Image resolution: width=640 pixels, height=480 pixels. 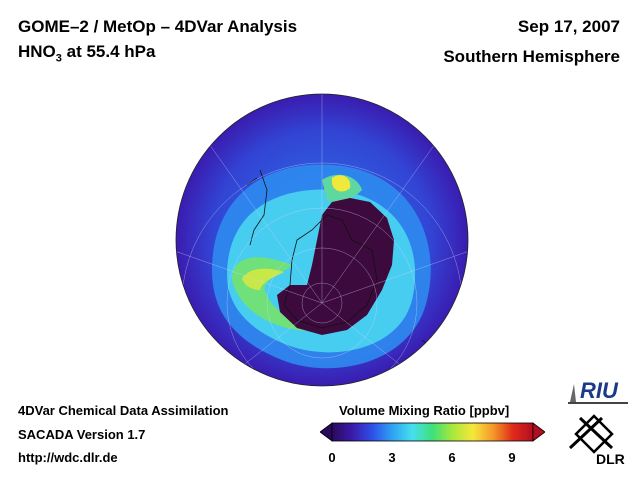 I want to click on hemisphere-label: Southern Hemisphere, so click(x=531, y=56).